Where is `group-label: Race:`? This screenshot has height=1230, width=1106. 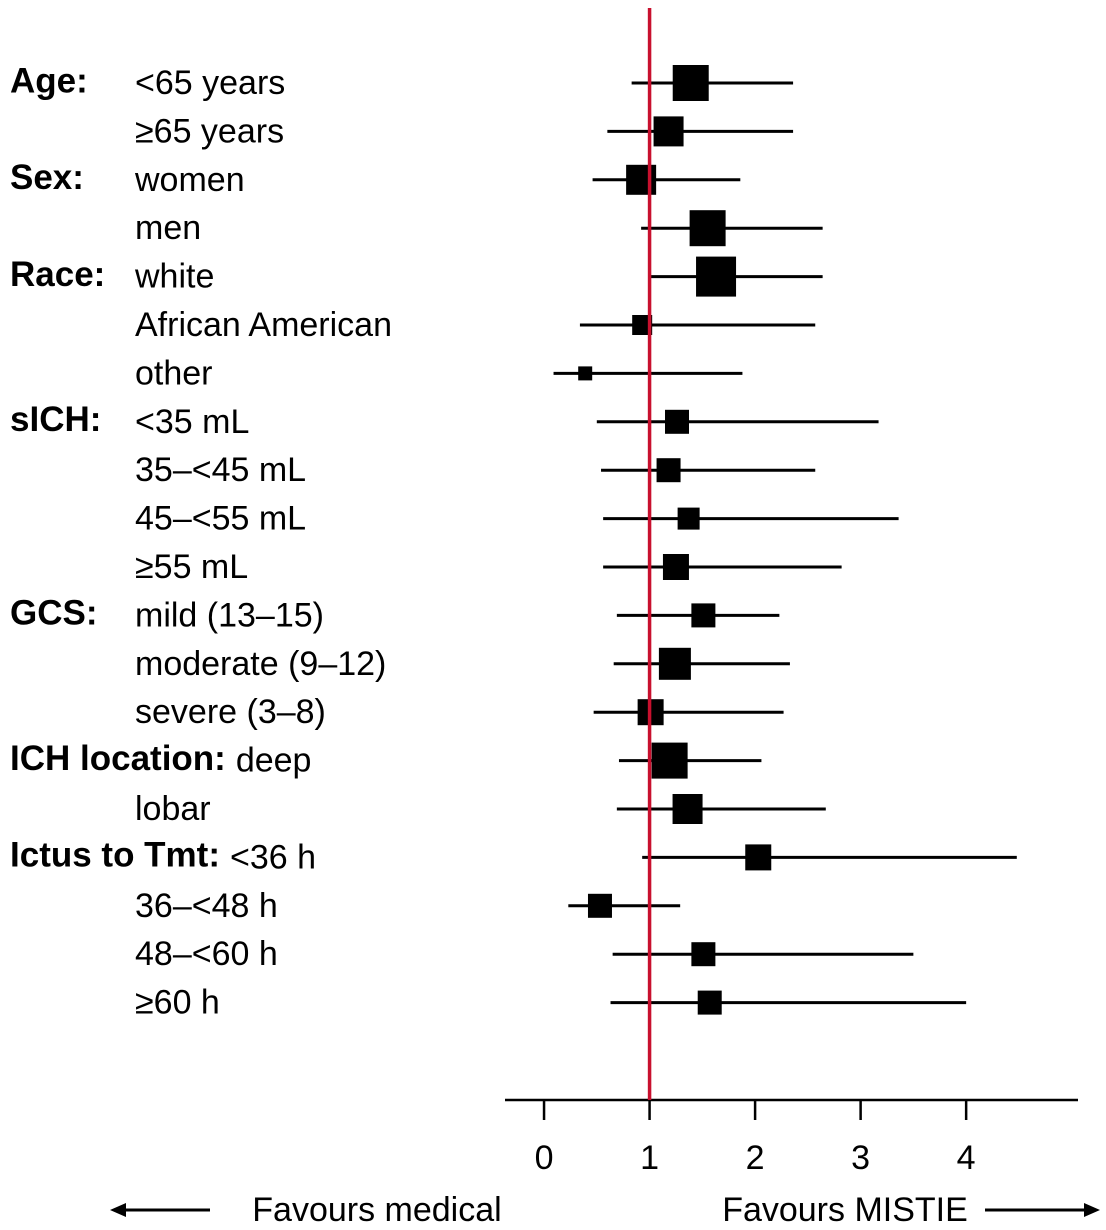
group-label: Race: is located at coordinates (57, 274).